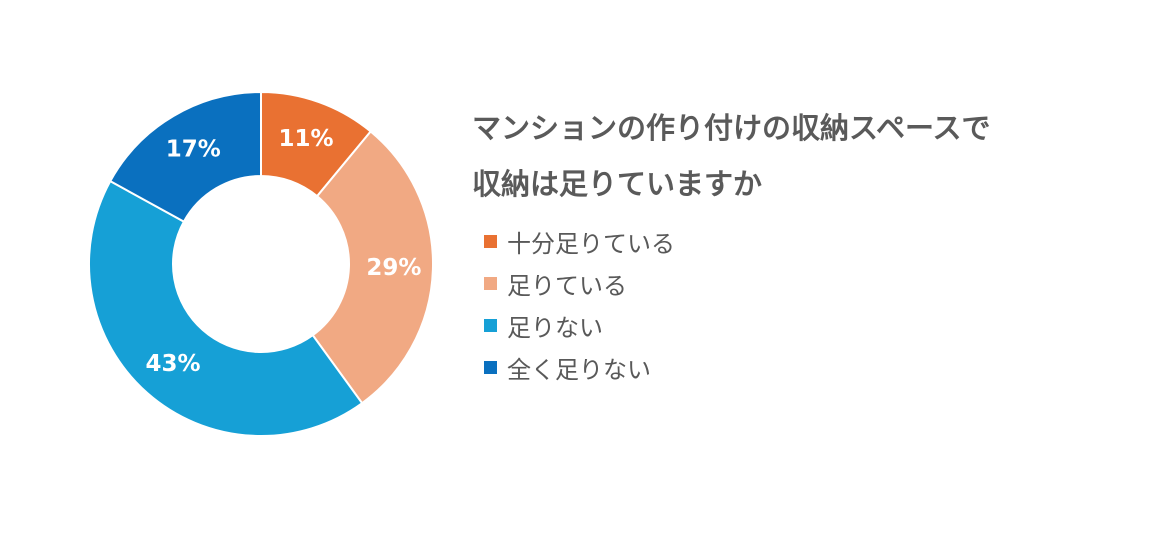  What do you see at coordinates (734, 283) in the screenshot?
I see `legend-item-tarite-iru: 足りている` at bounding box center [734, 283].